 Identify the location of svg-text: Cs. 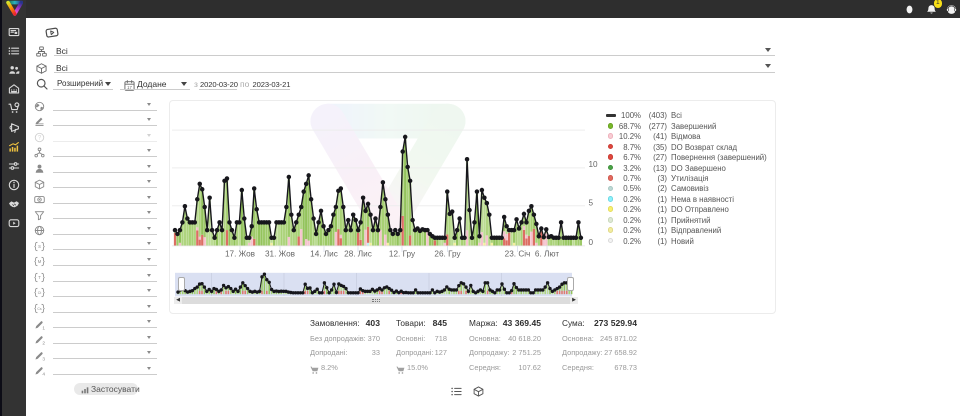
(39, 309).